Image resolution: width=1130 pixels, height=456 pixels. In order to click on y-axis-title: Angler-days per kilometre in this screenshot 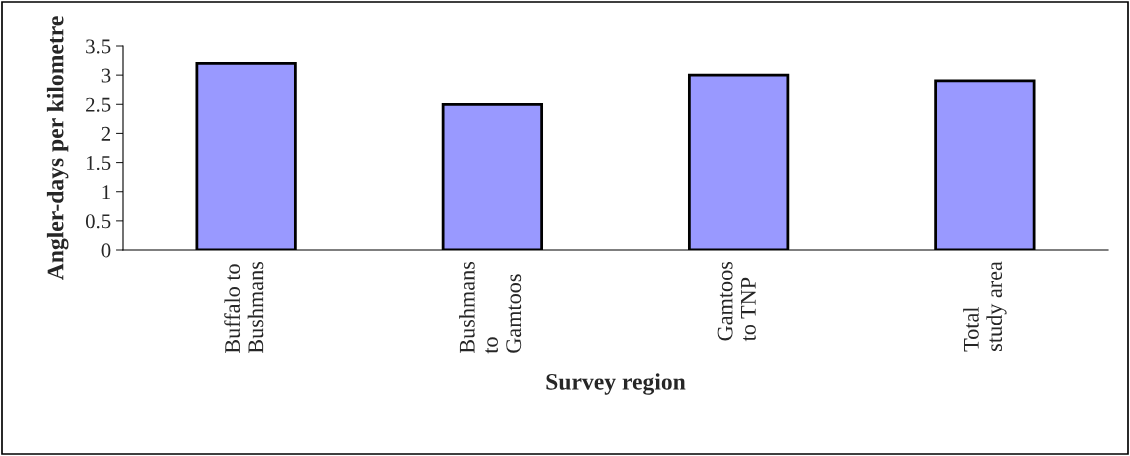, I will do `click(57, 148)`.